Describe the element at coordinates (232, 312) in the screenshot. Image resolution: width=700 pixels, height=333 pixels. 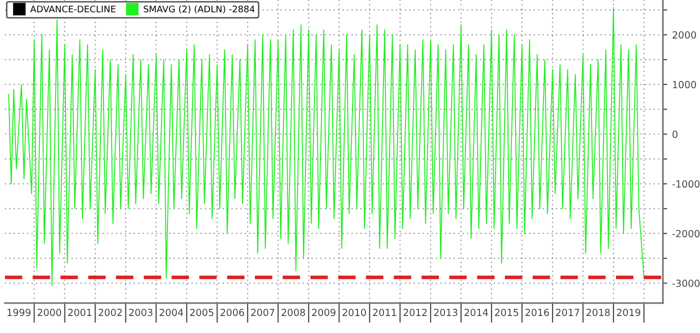
I see `x-tick-label: 2006` at that location.